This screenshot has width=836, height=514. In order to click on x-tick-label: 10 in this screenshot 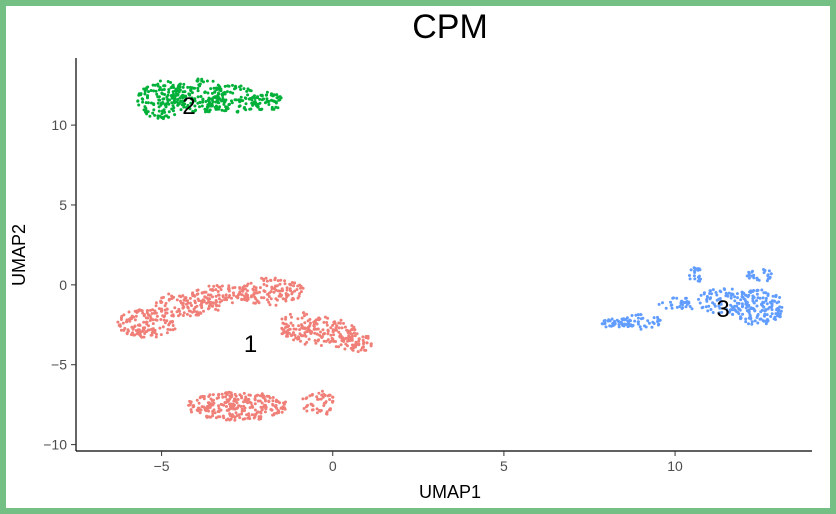, I will do `click(675, 466)`.